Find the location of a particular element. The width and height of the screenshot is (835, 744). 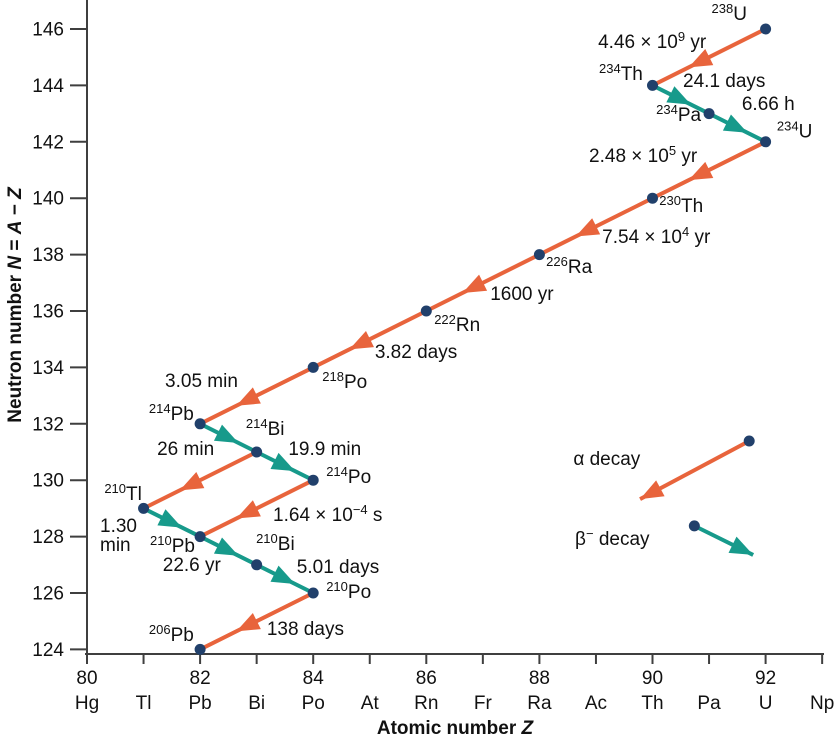

x-element-label: Rn is located at coordinates (426, 703).